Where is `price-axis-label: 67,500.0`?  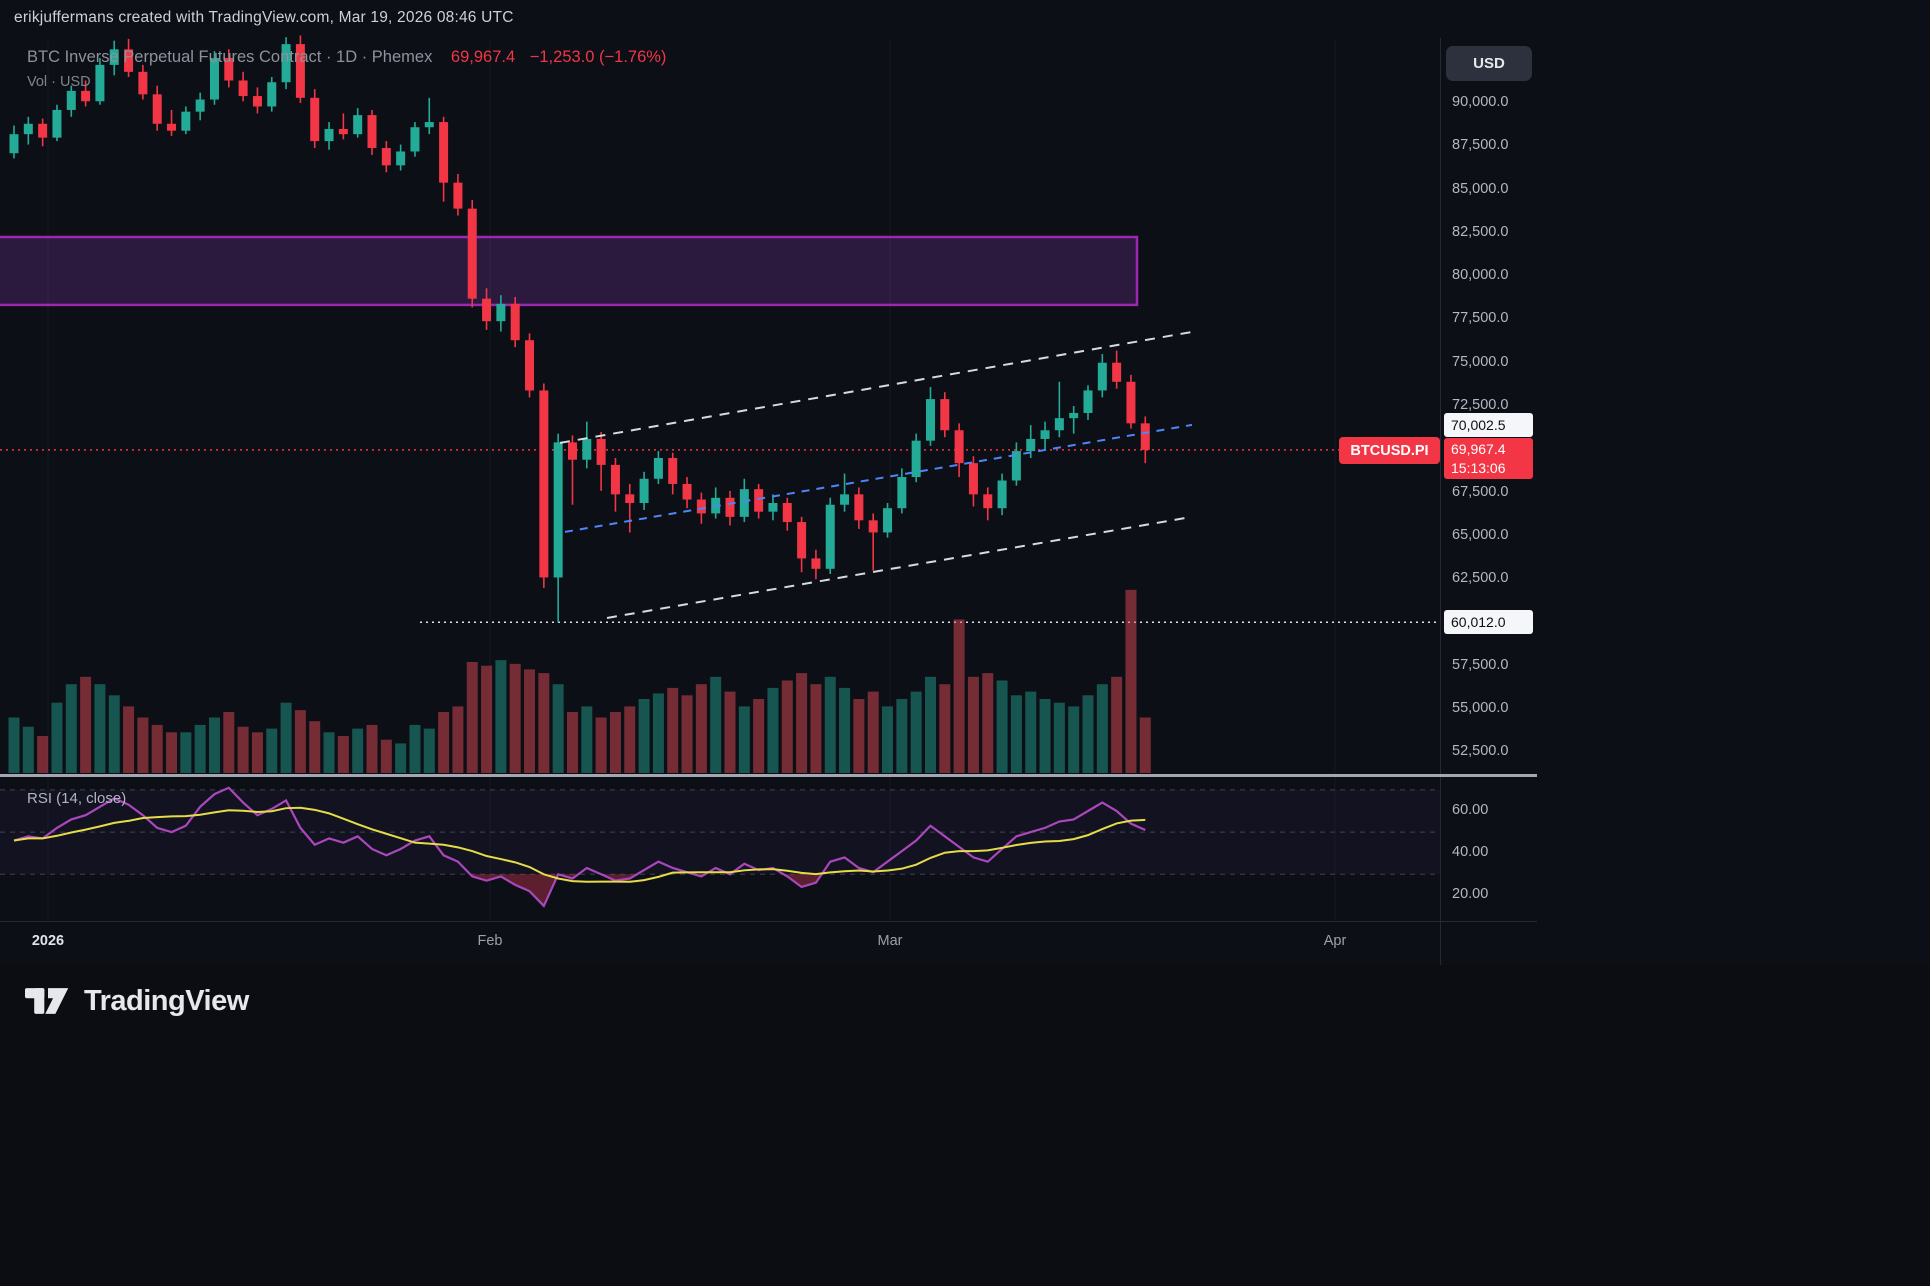
price-axis-label: 67,500.0 is located at coordinates (1480, 491).